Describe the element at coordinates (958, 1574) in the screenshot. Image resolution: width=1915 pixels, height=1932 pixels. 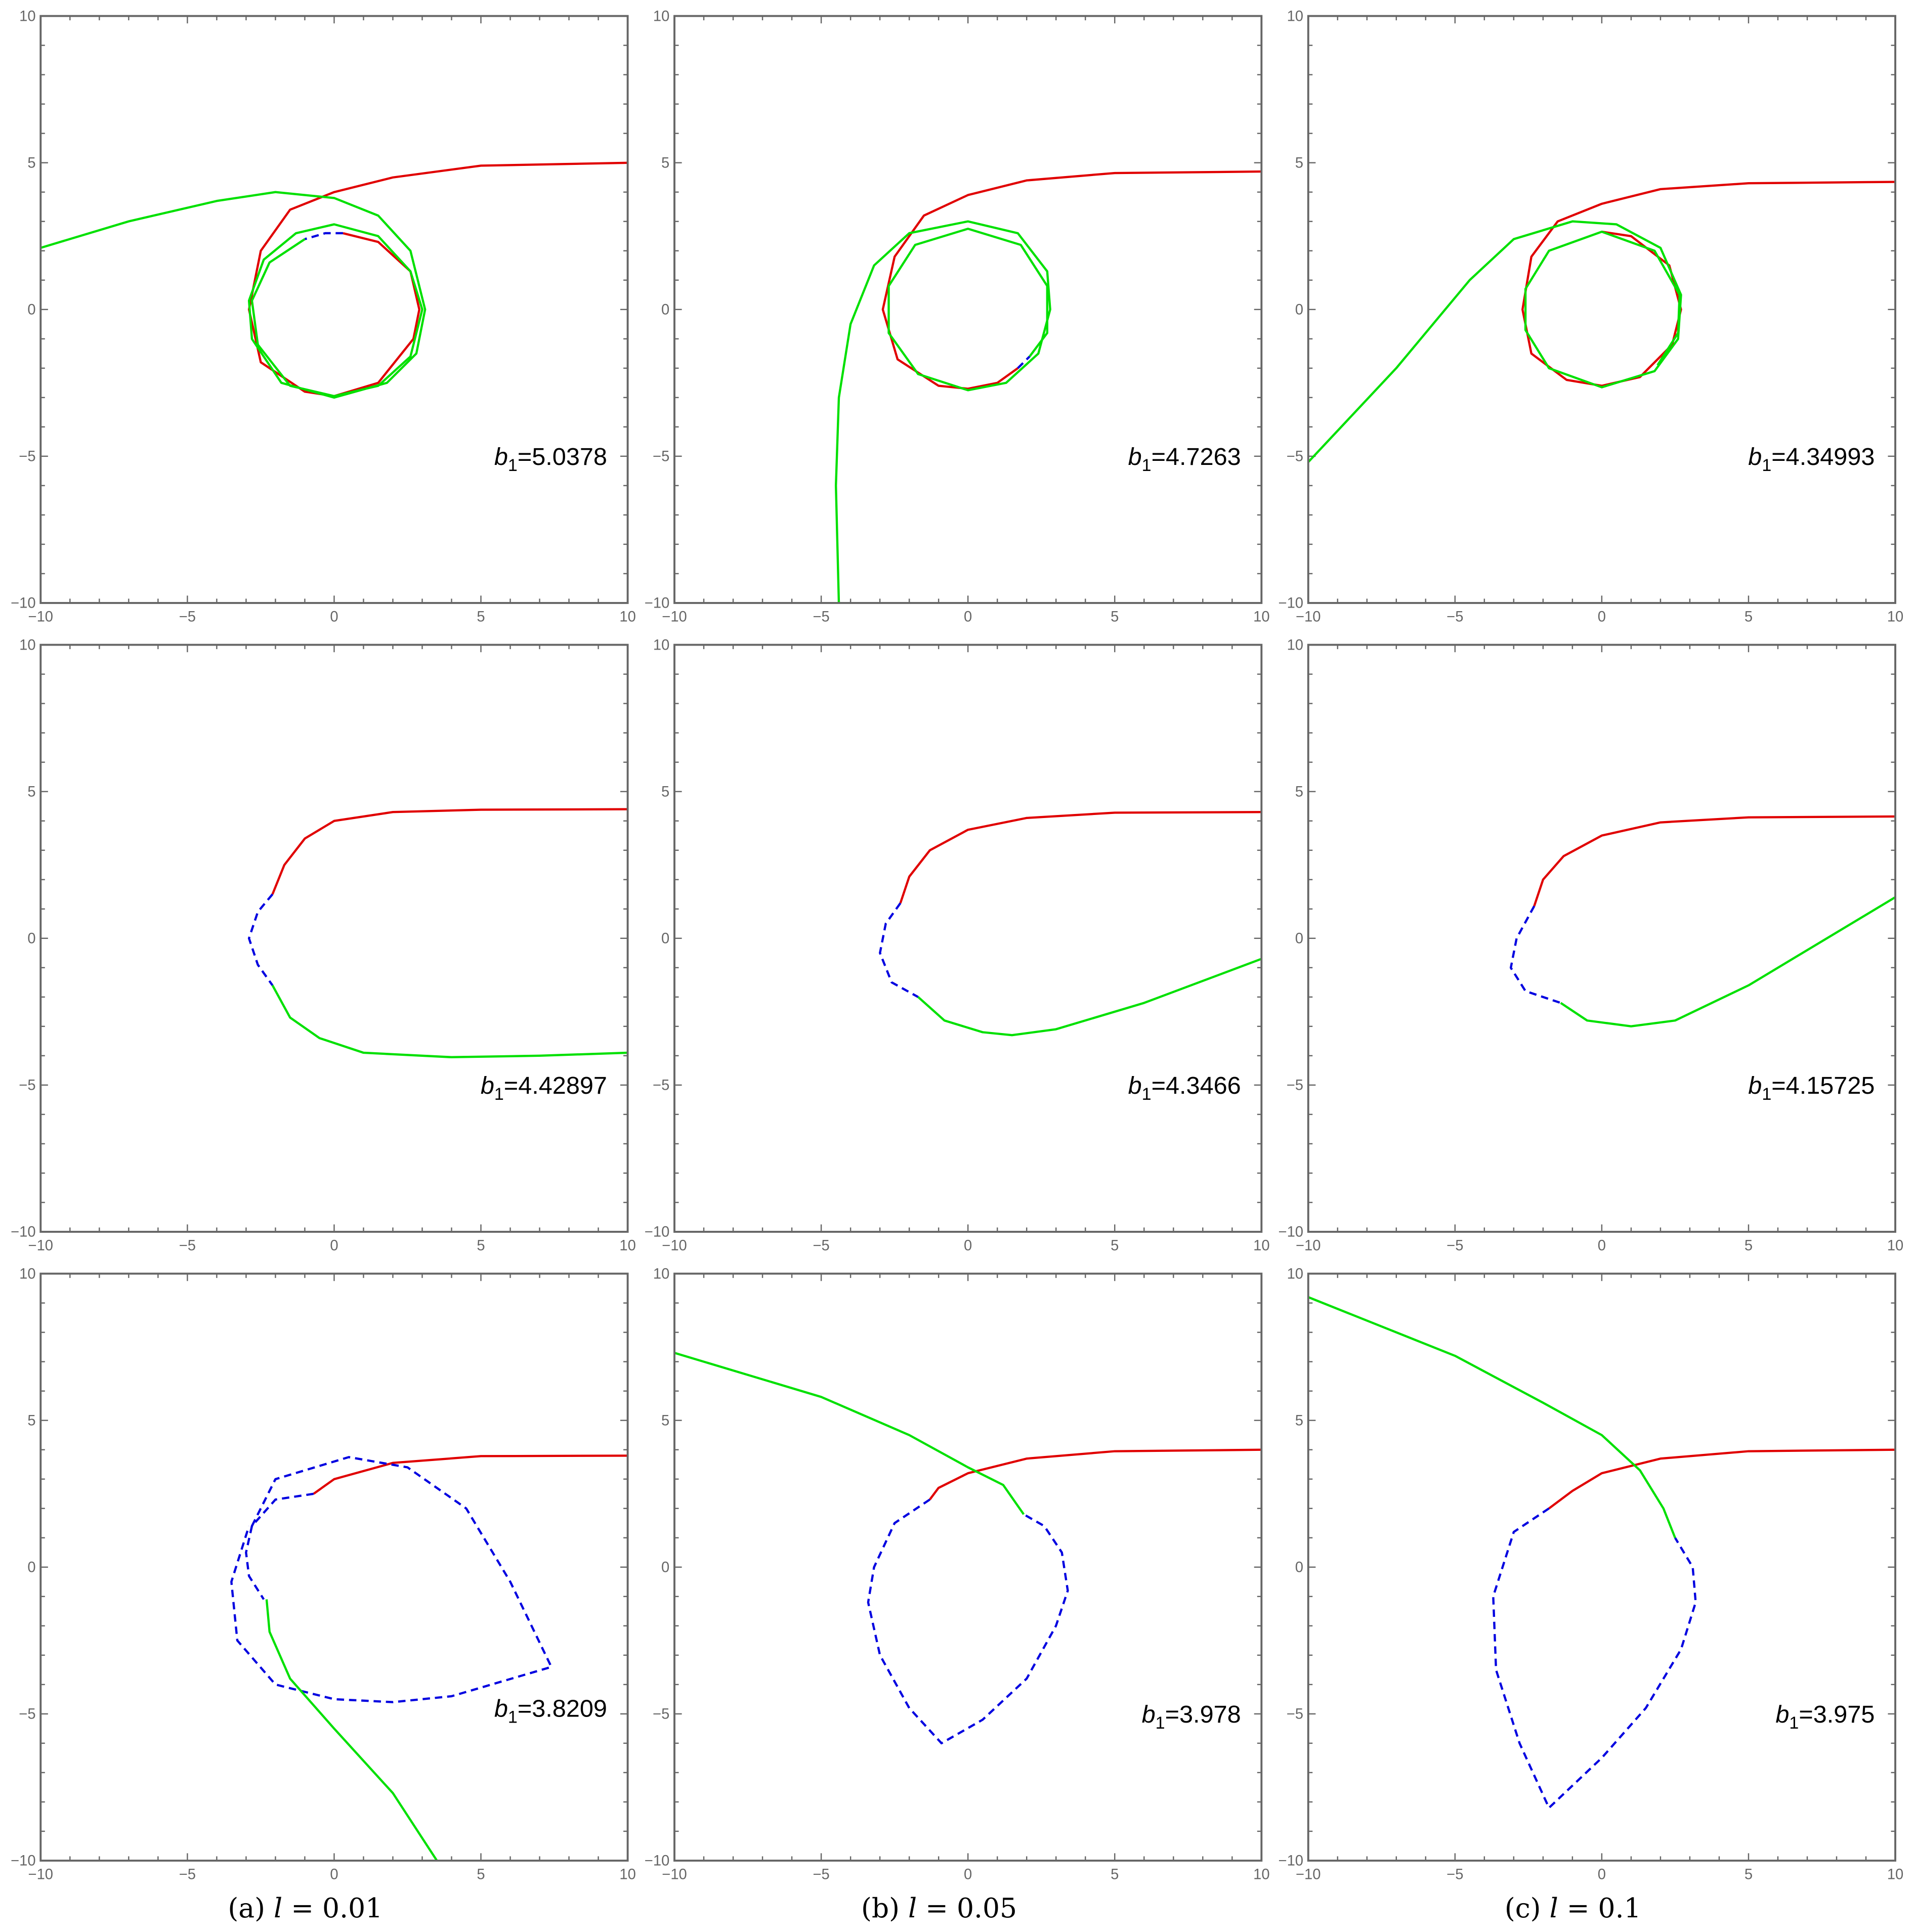
I see `plot-panel-row3-b: −10 −5 0 5 10 −10 −5 0 5 10 b1=3.978` at that location.